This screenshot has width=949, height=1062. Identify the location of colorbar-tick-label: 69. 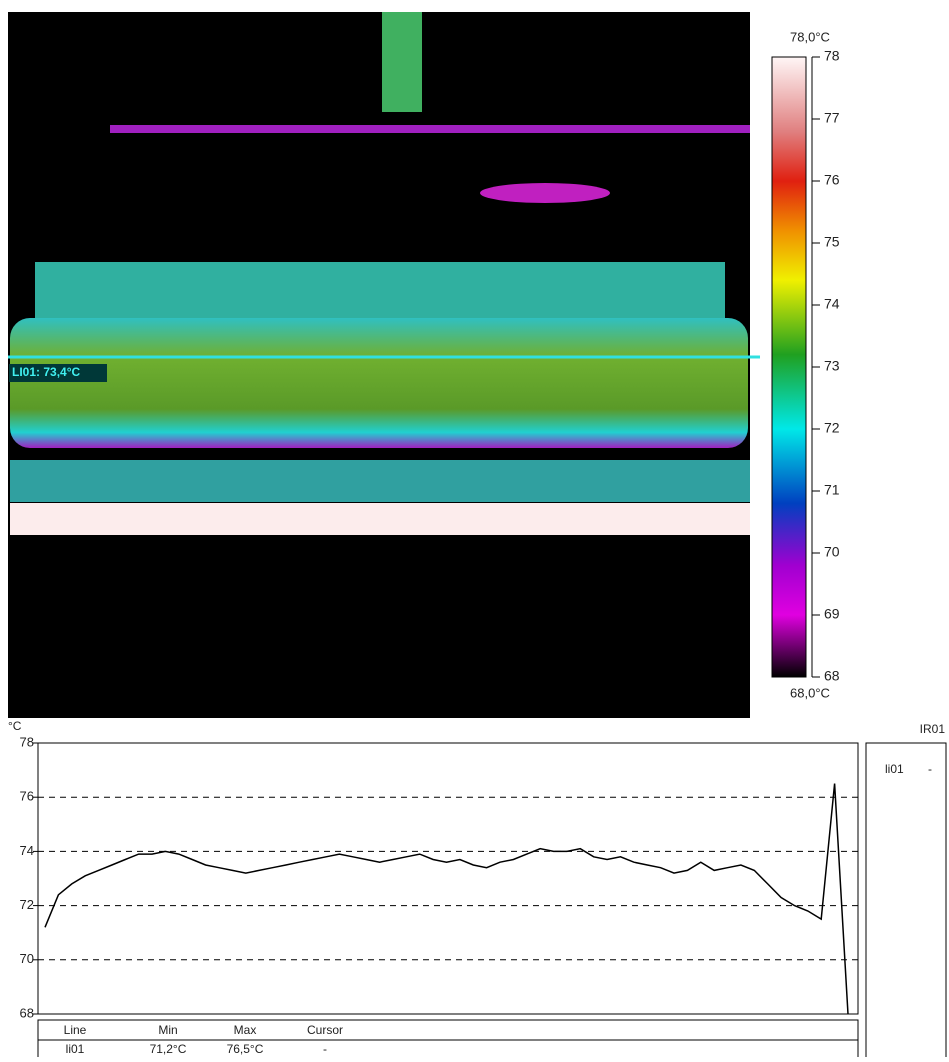
(832, 614).